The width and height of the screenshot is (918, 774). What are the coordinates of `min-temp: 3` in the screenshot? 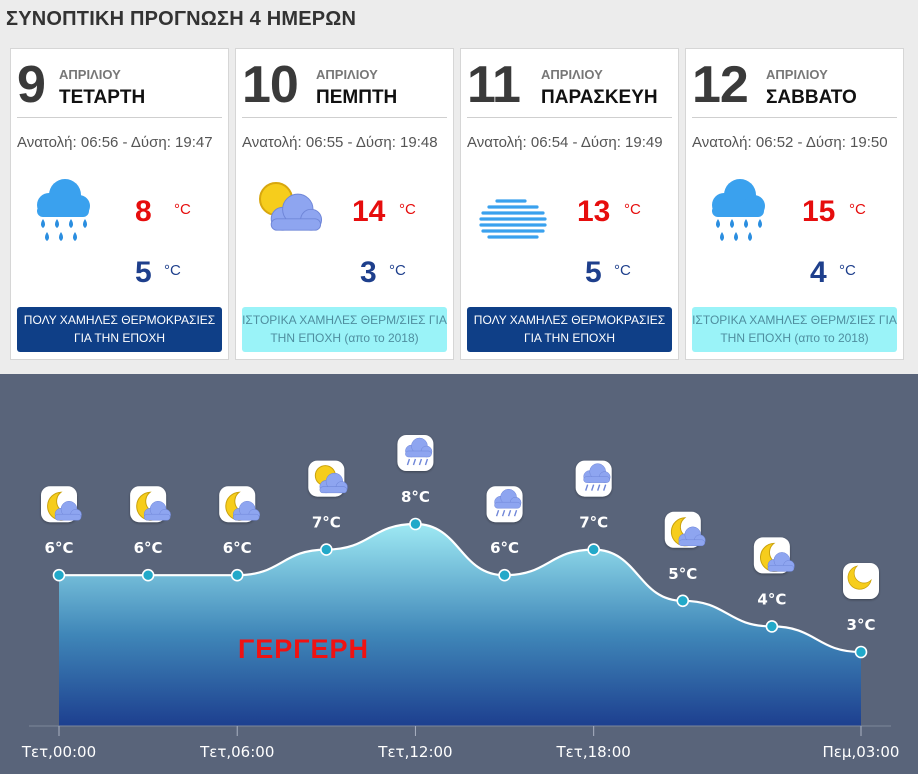 It's located at (368, 272).